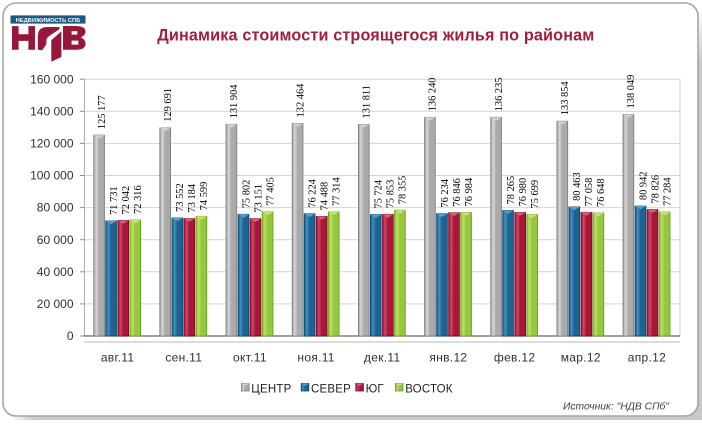  What do you see at coordinates (433, 95) in the screenshot?
I see `svg-text: 136 240` at bounding box center [433, 95].